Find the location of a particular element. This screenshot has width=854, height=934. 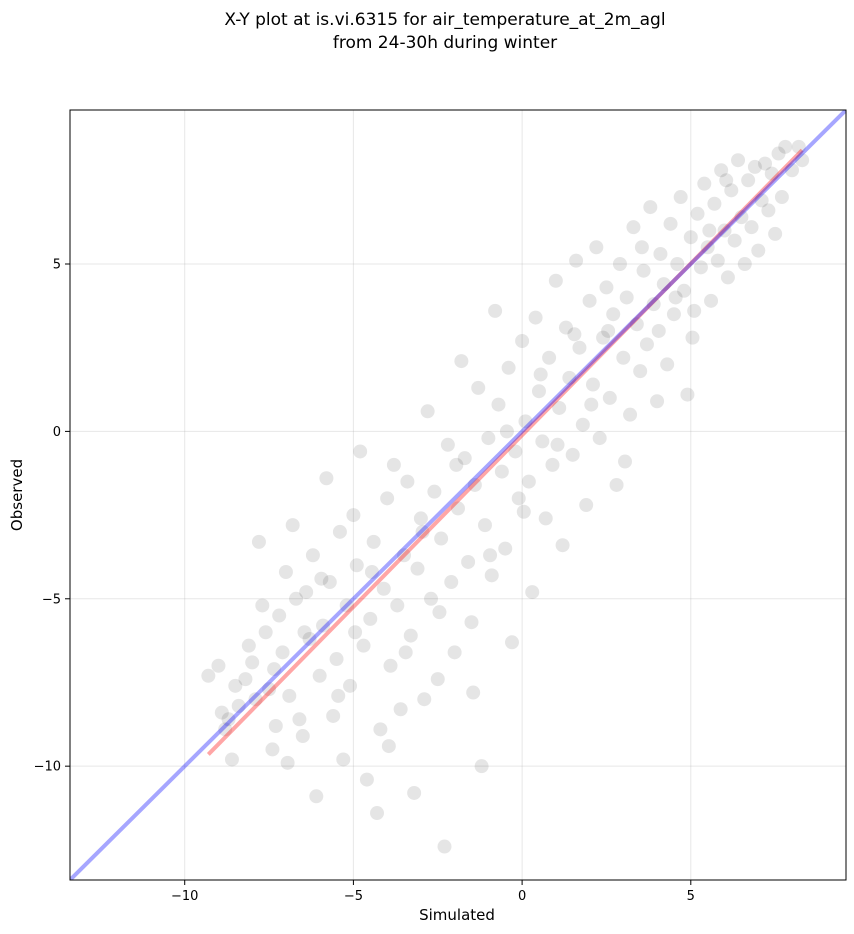

y-axis-label: Observed is located at coordinates (17, 495).